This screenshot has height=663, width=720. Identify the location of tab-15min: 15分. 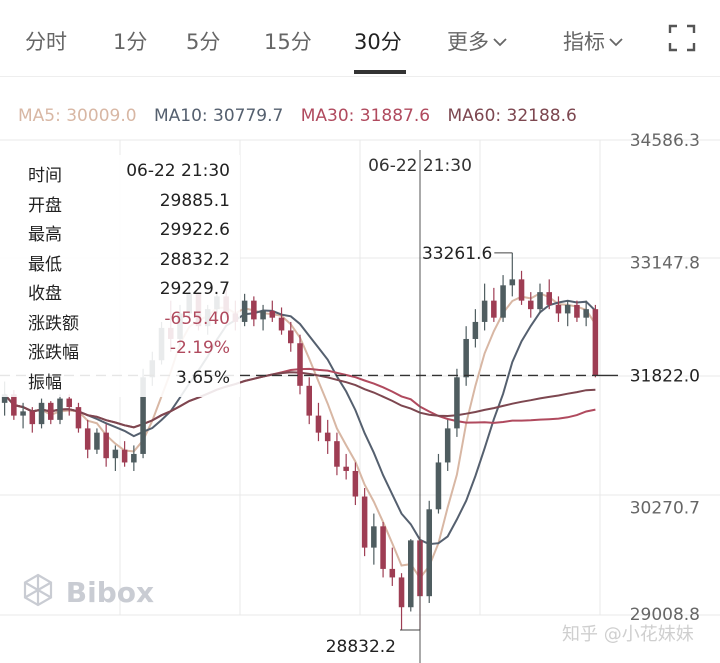
(288, 42).